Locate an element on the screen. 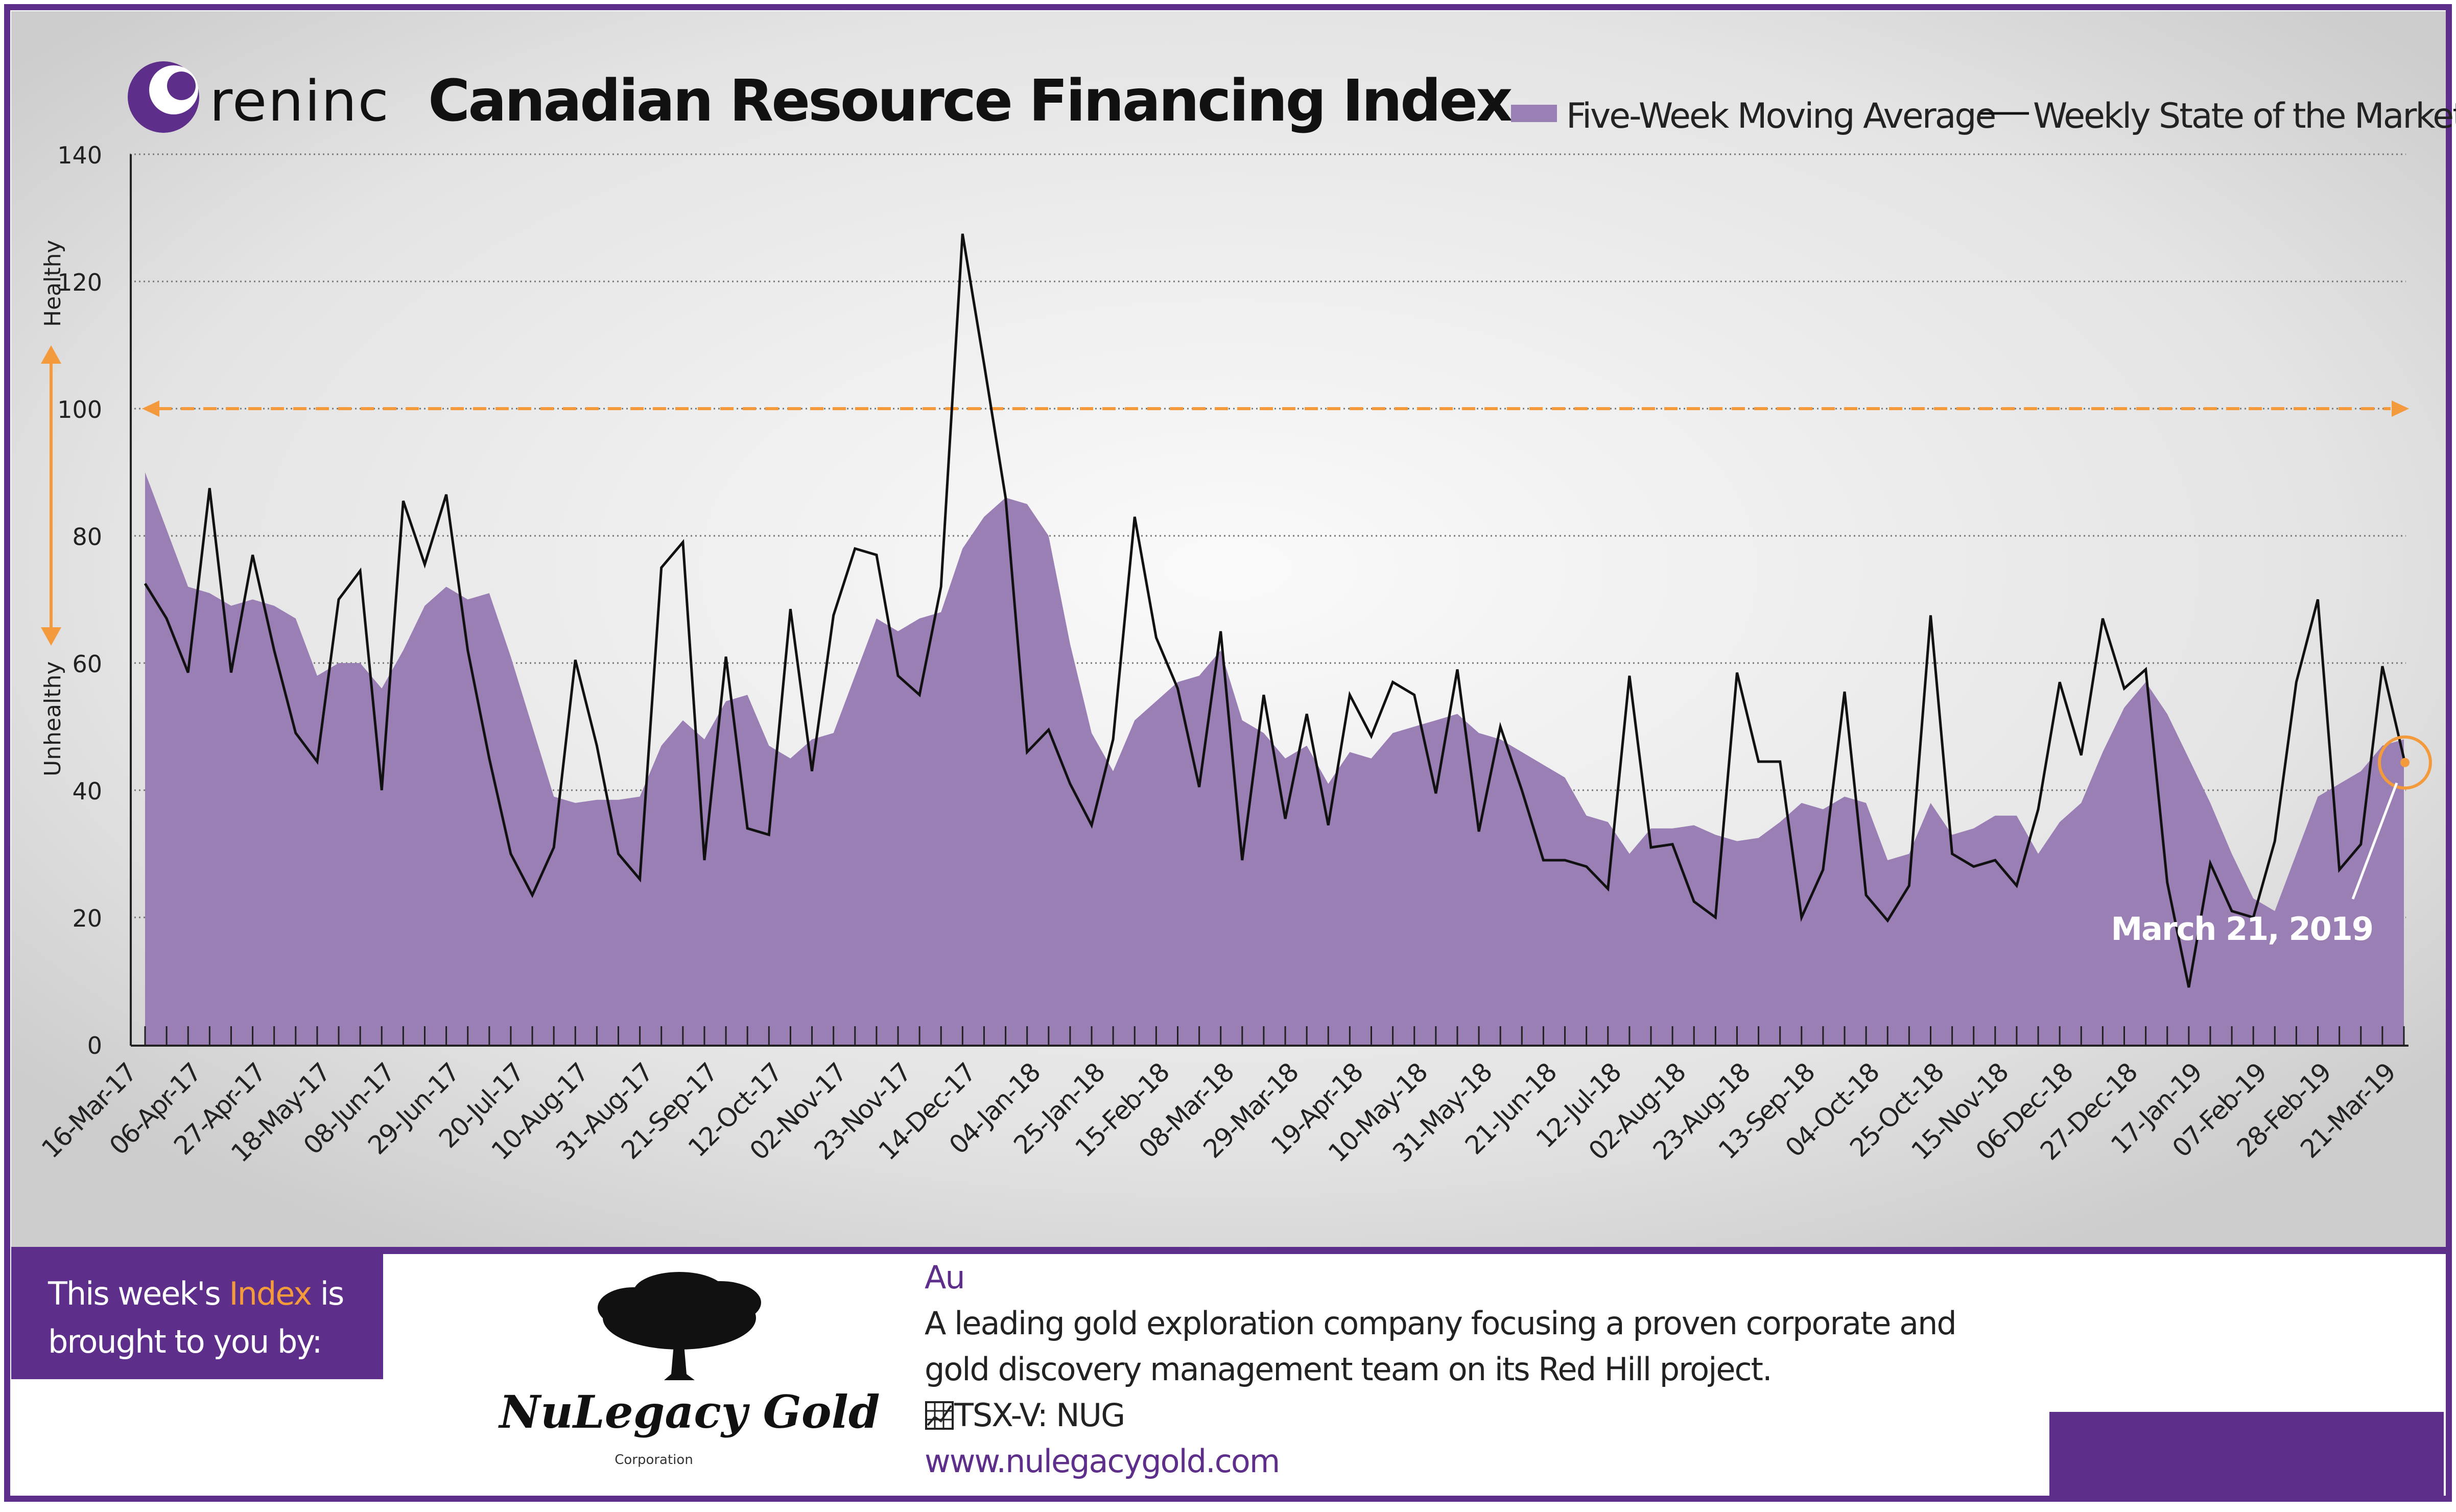 This screenshot has height=1512, width=2456. company-symbol: Au is located at coordinates (945, 1277).